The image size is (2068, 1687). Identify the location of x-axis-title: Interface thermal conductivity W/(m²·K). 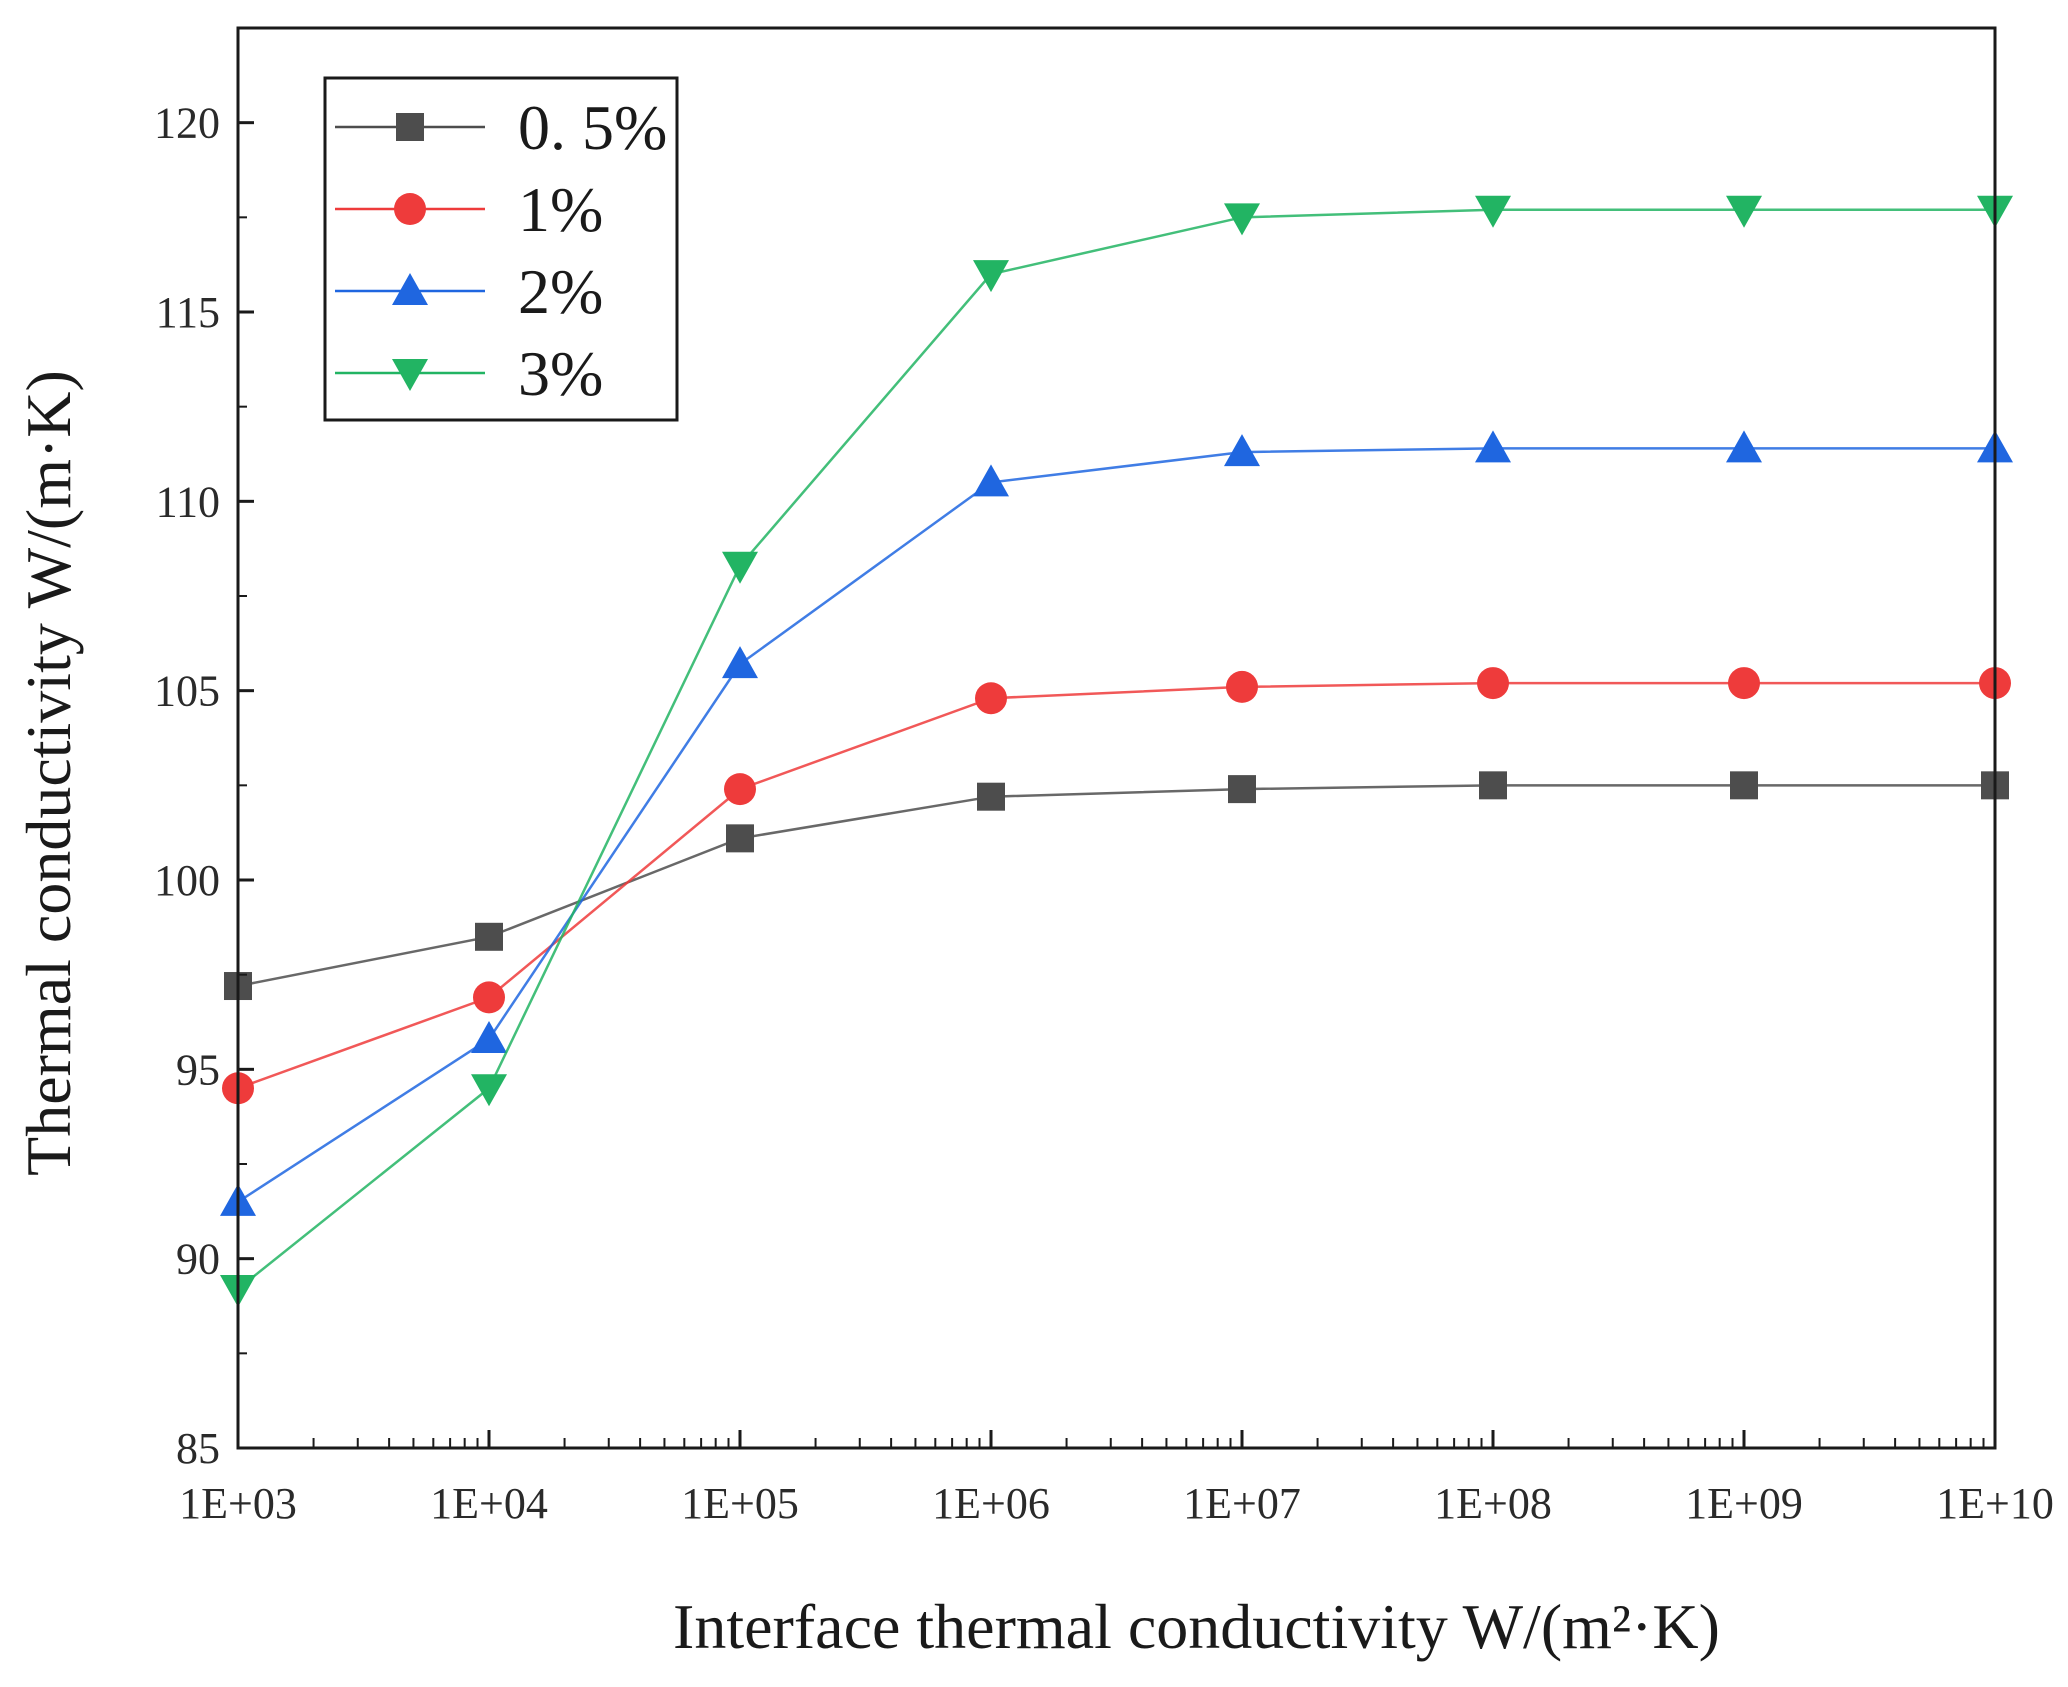
(1196, 1626).